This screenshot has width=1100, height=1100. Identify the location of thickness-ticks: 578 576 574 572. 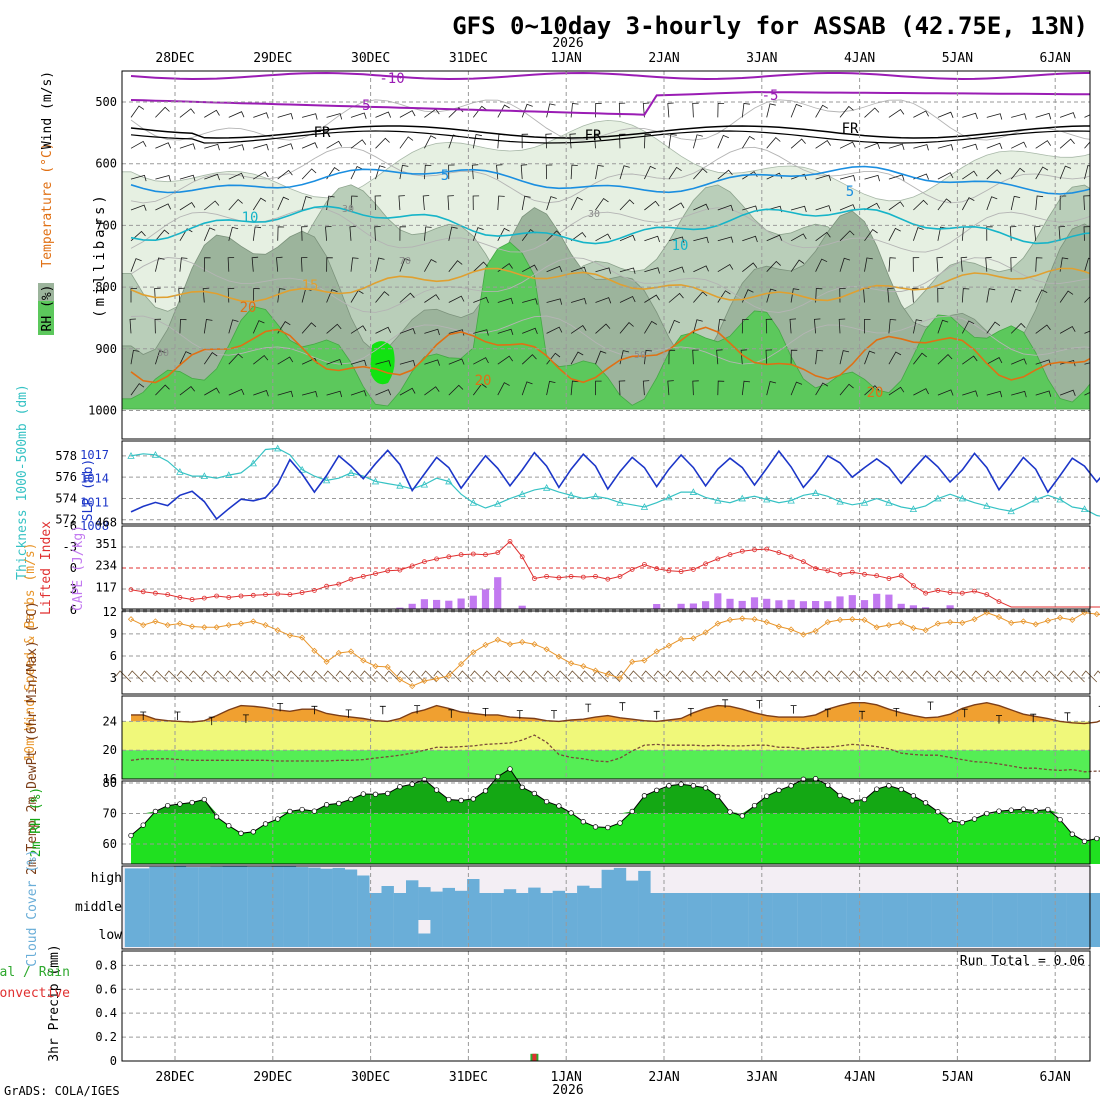
(66, 488).